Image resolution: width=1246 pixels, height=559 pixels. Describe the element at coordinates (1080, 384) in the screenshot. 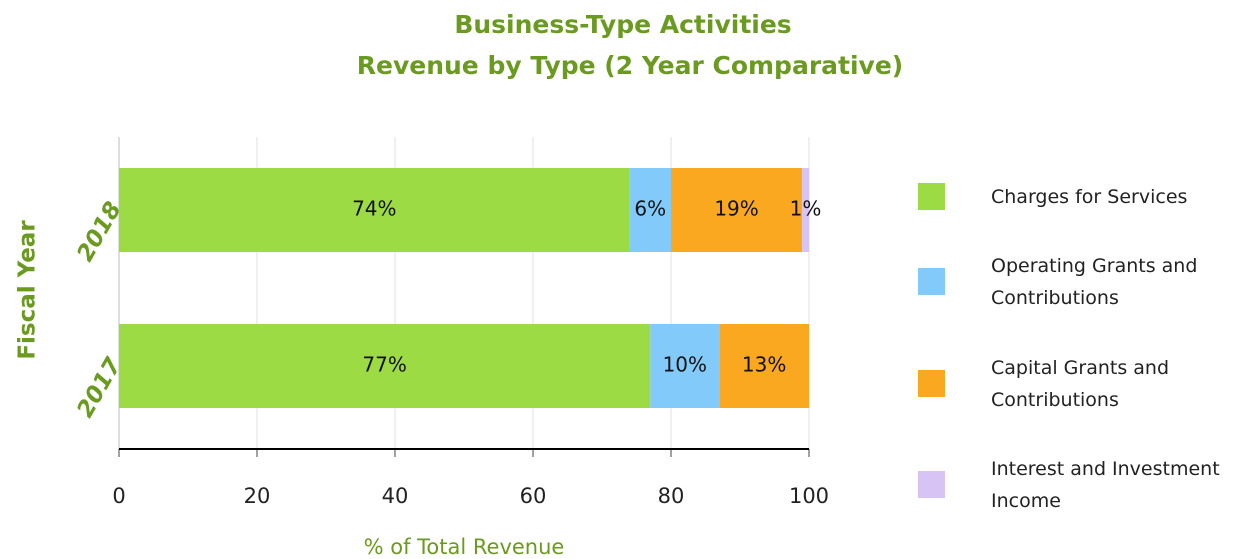

I see `legend-label: Capital Grants and Contributions` at that location.